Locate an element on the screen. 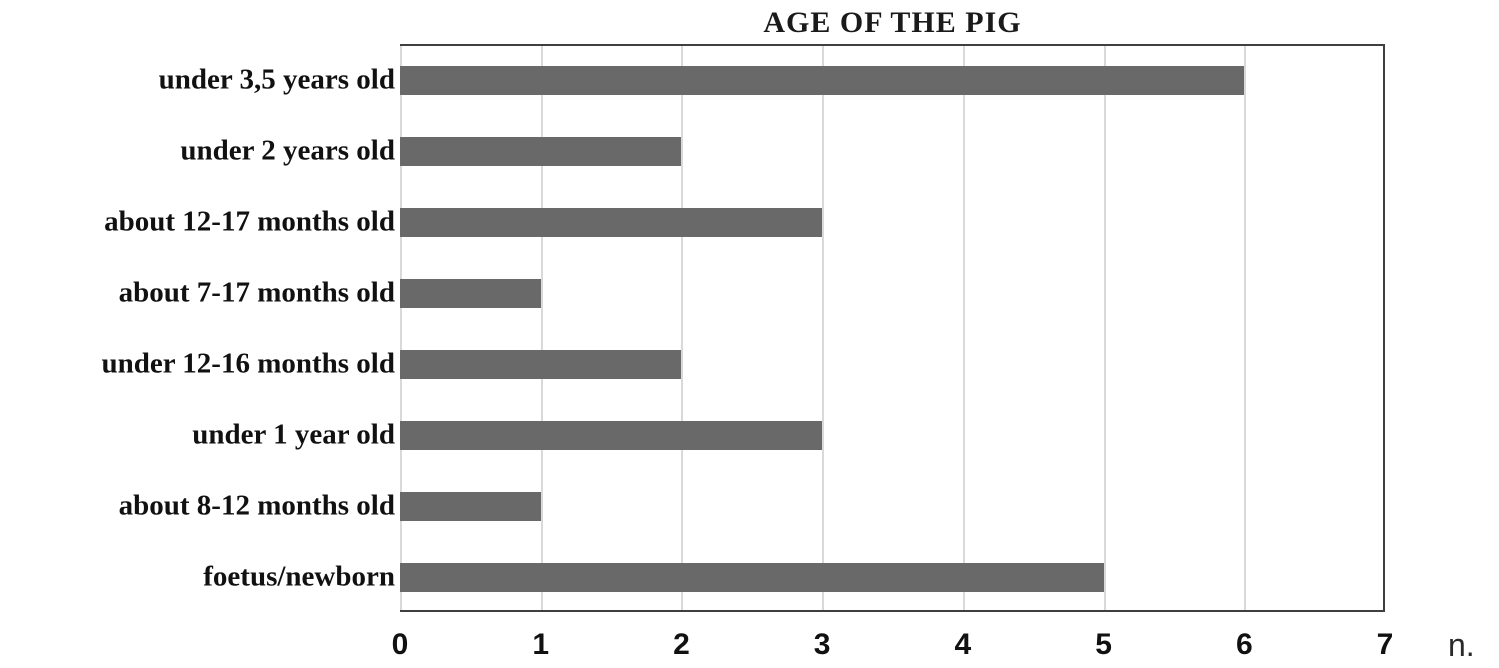  x-tick-label: 0 is located at coordinates (400, 644).